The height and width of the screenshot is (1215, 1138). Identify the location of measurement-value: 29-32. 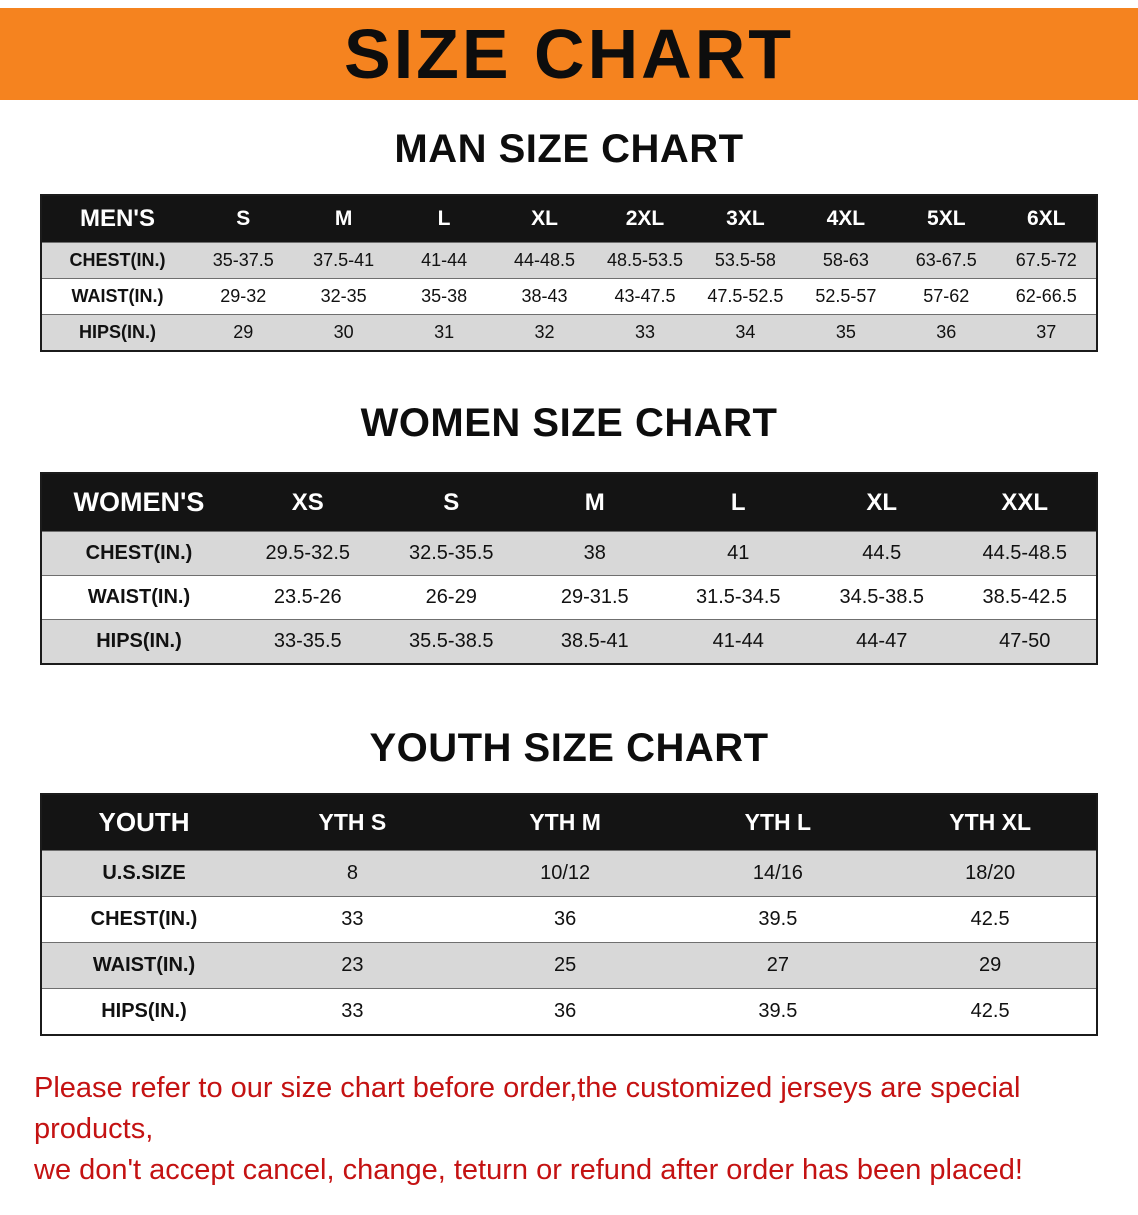
(243, 296).